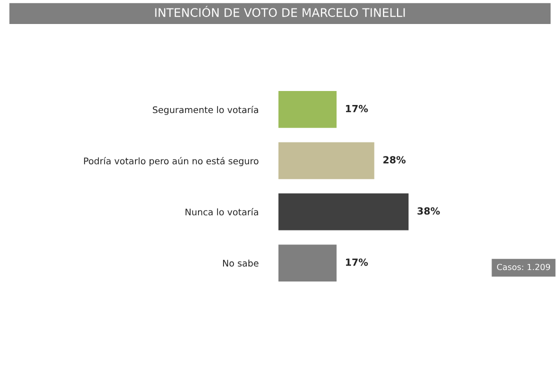  Describe the element at coordinates (240, 263) in the screenshot. I see `y-tick-label: No sabe` at that location.